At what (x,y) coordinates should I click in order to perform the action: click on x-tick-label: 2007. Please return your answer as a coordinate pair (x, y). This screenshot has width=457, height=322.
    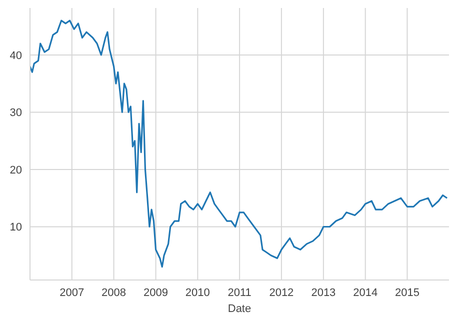
    Looking at the image, I should click on (72, 292).